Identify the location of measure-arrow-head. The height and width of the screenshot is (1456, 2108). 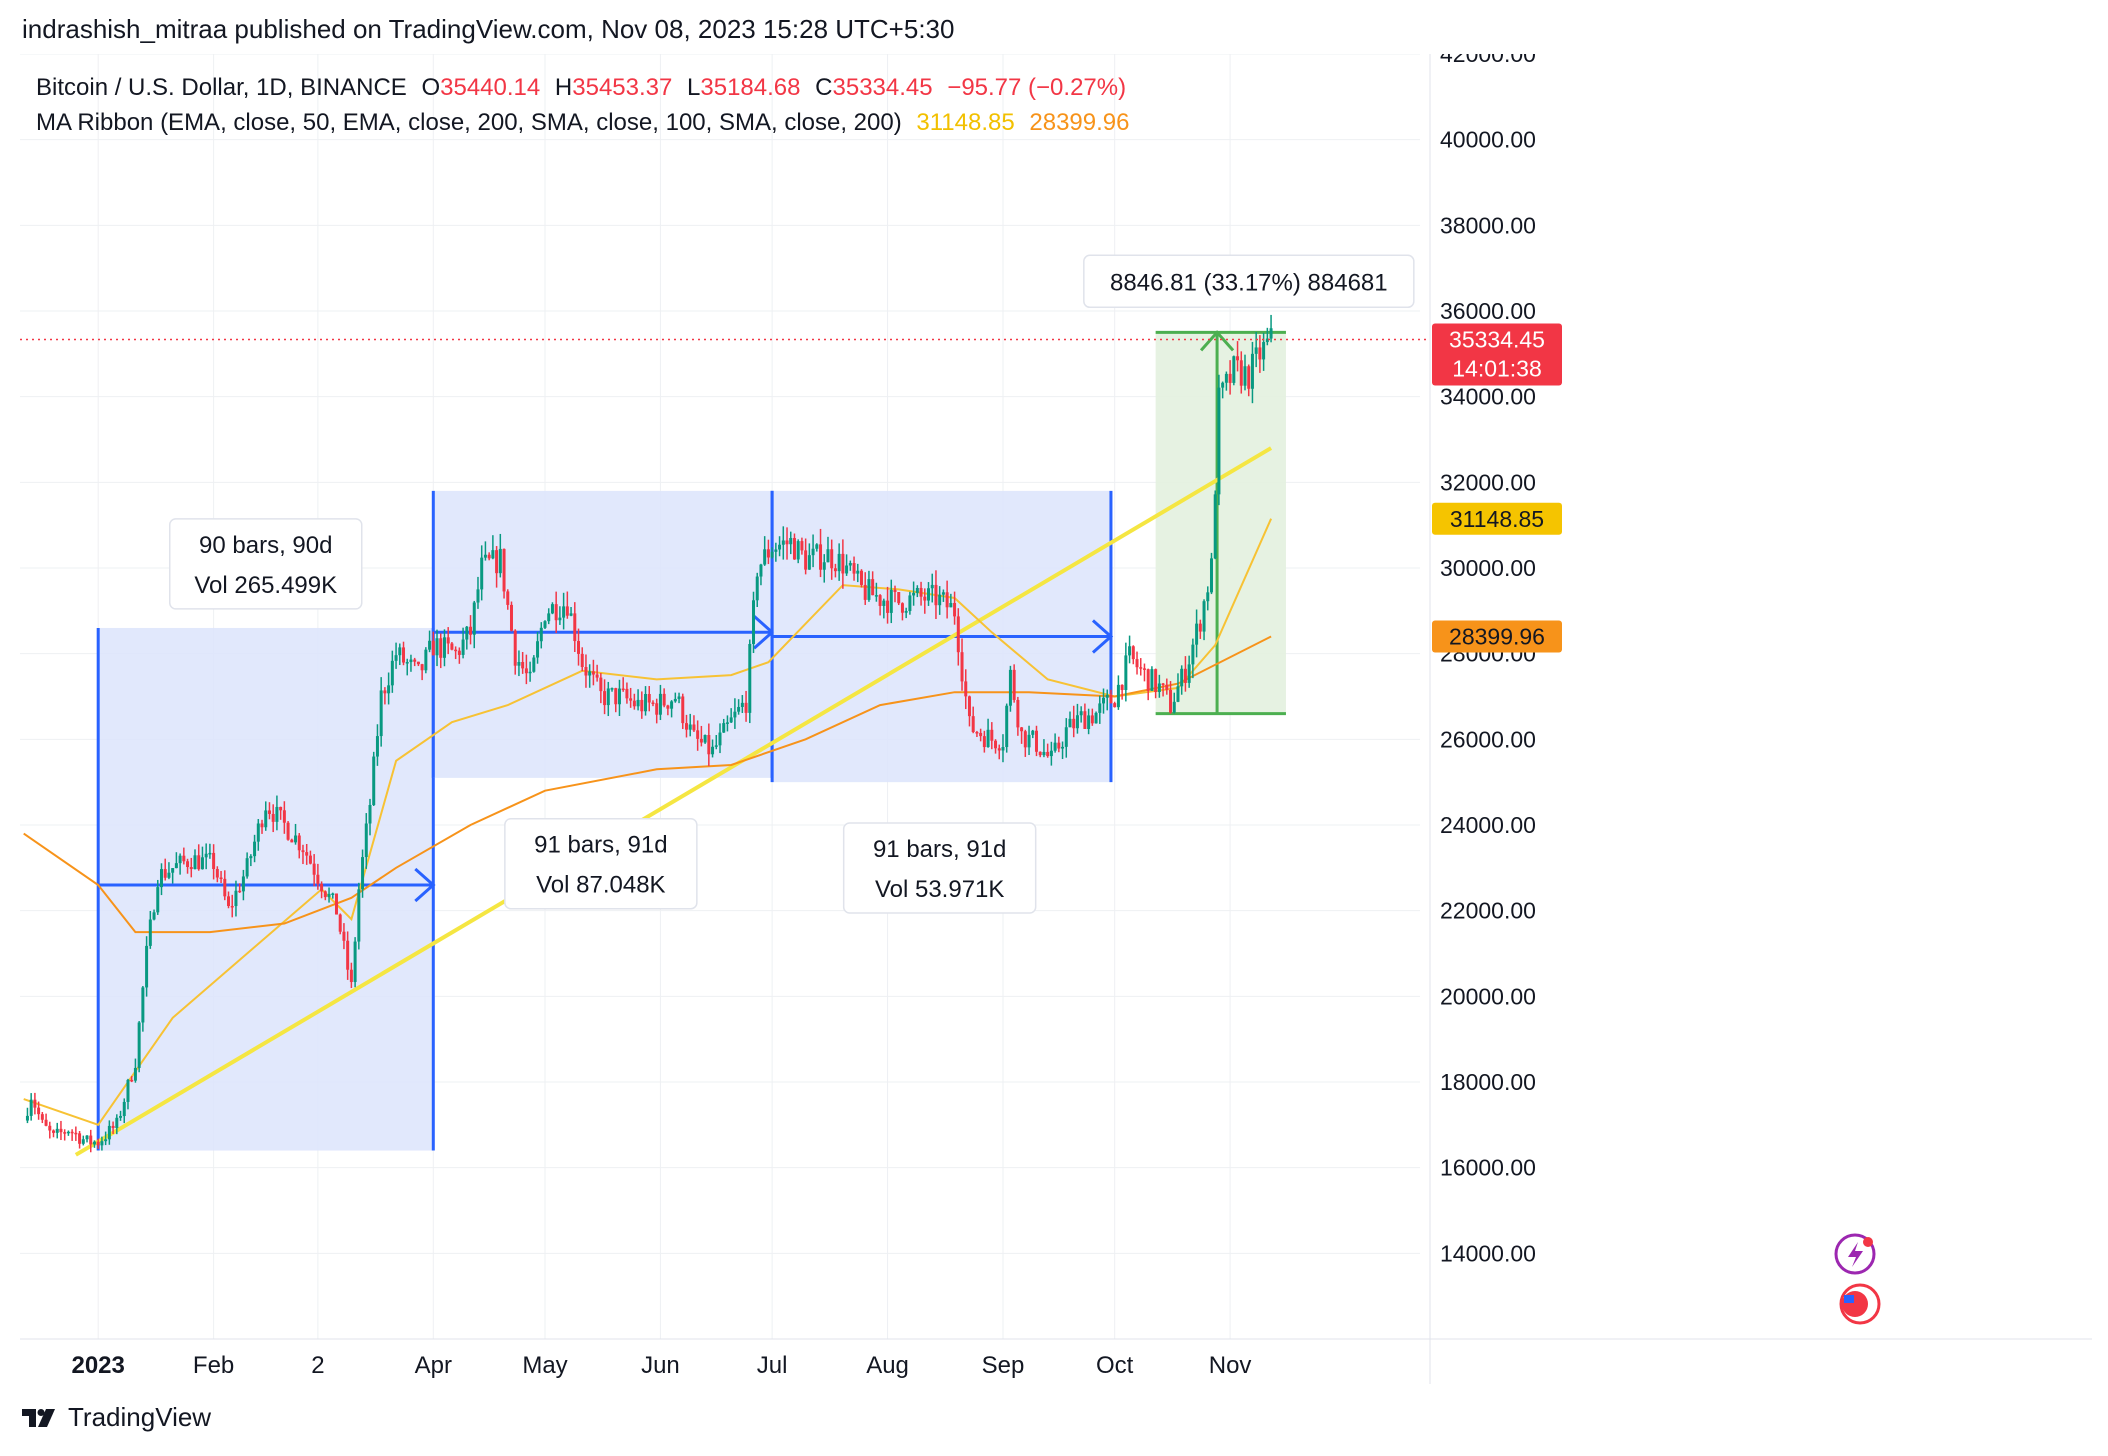
(1217, 341).